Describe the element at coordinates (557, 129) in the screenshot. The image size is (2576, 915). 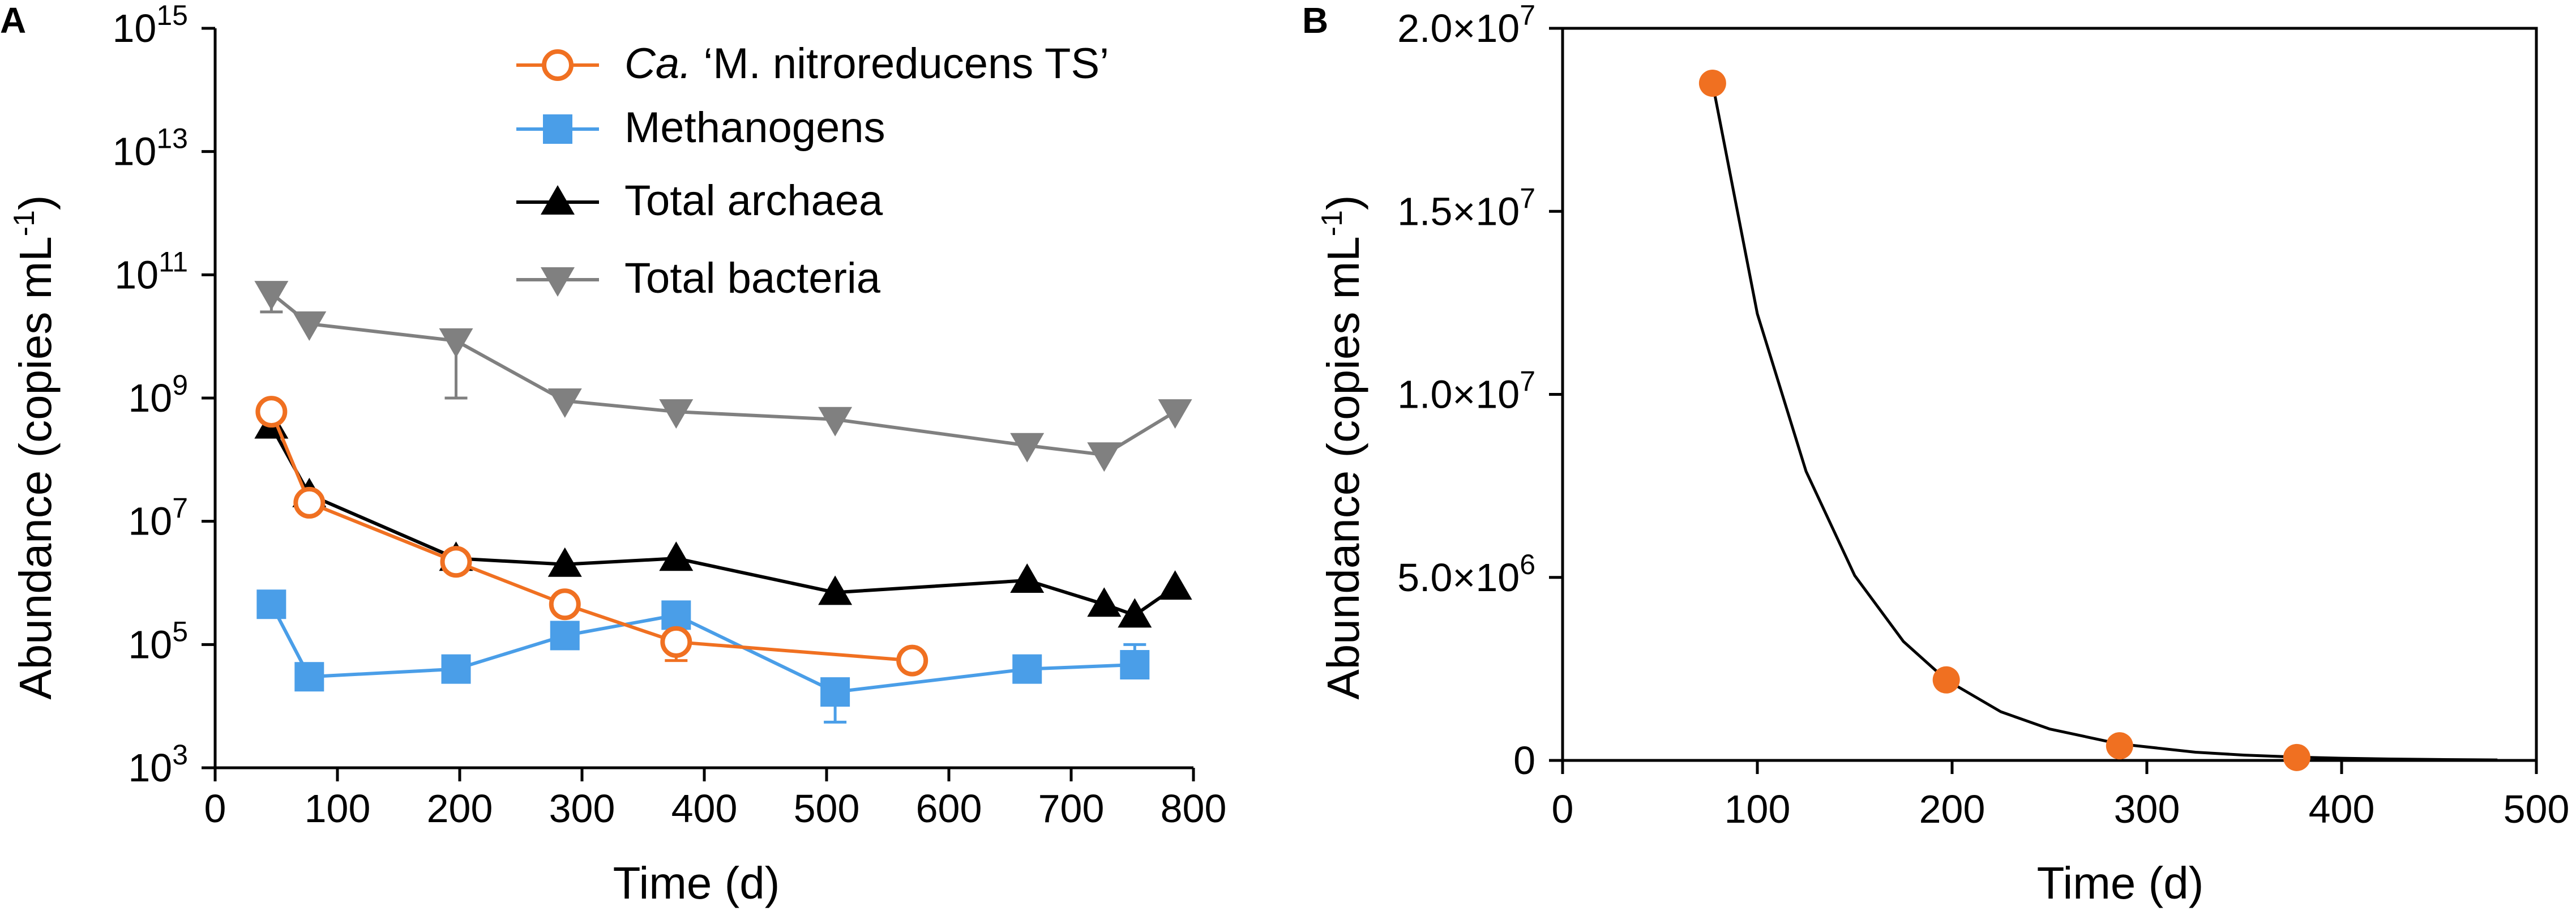
I see `legend-marker-methanogens` at that location.